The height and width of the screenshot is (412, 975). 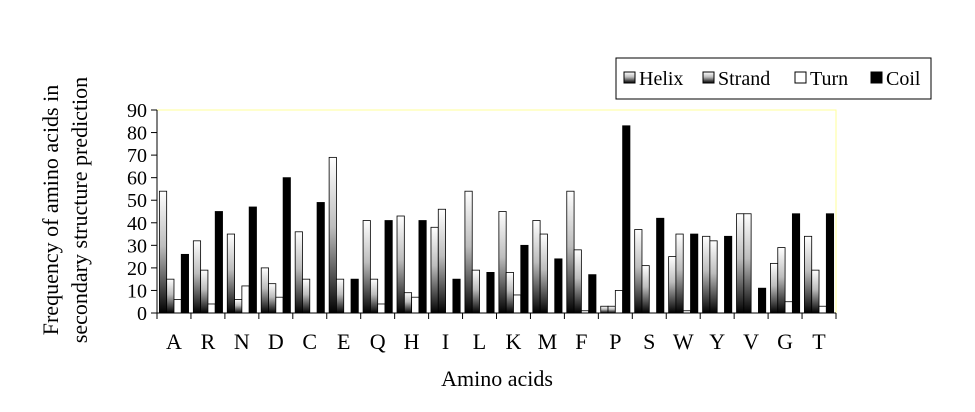 I want to click on bar-coil-S, so click(x=660, y=265).